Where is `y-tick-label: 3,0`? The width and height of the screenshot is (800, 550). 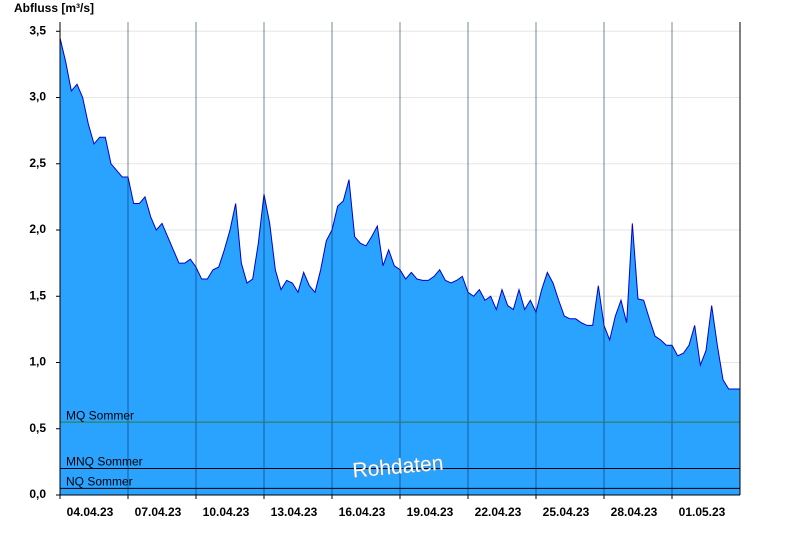
y-tick-label: 3,0 is located at coordinates (37, 97).